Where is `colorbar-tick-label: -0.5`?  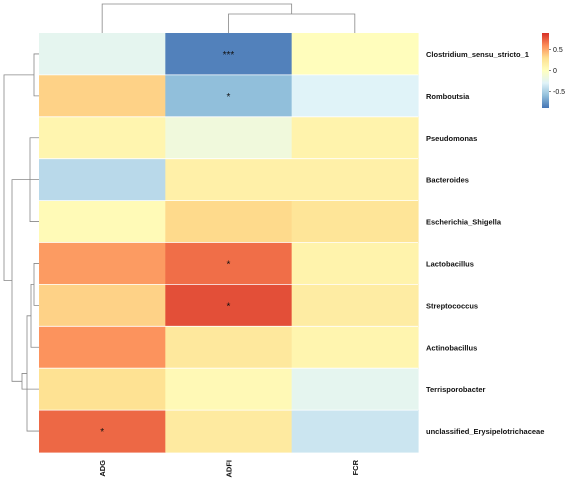 colorbar-tick-label: -0.5 is located at coordinates (559, 92).